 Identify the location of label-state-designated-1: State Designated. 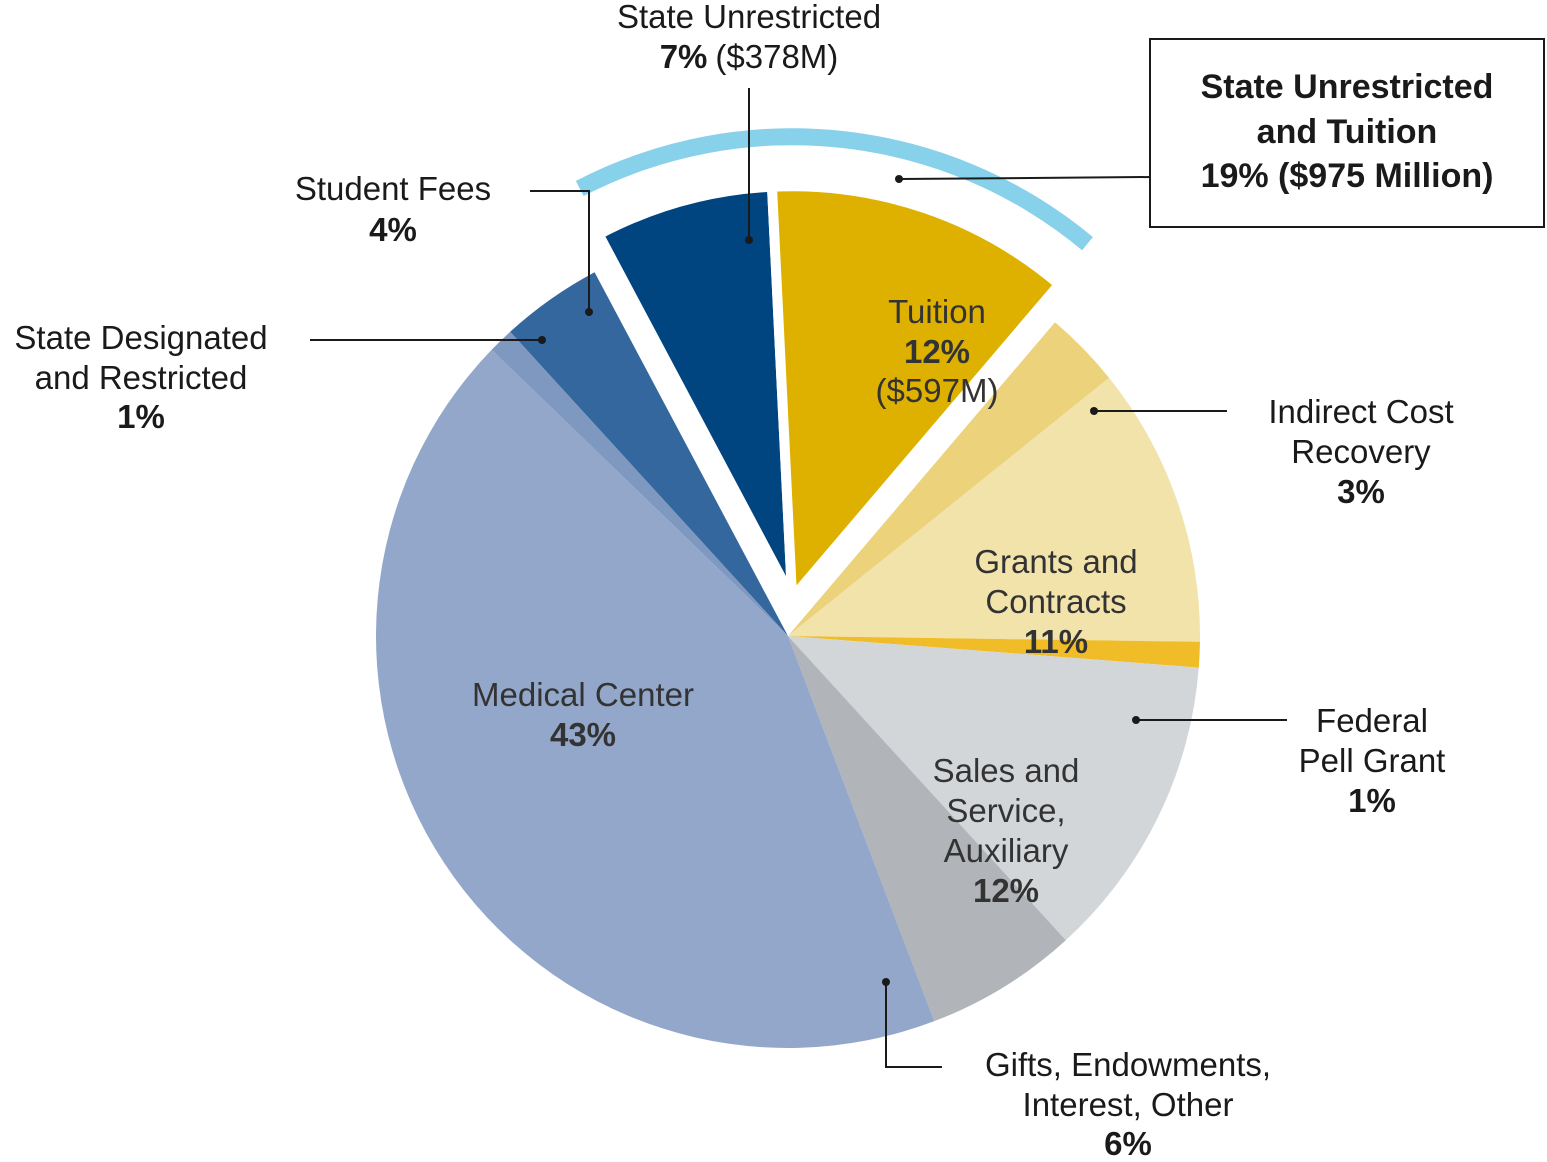
(140, 337).